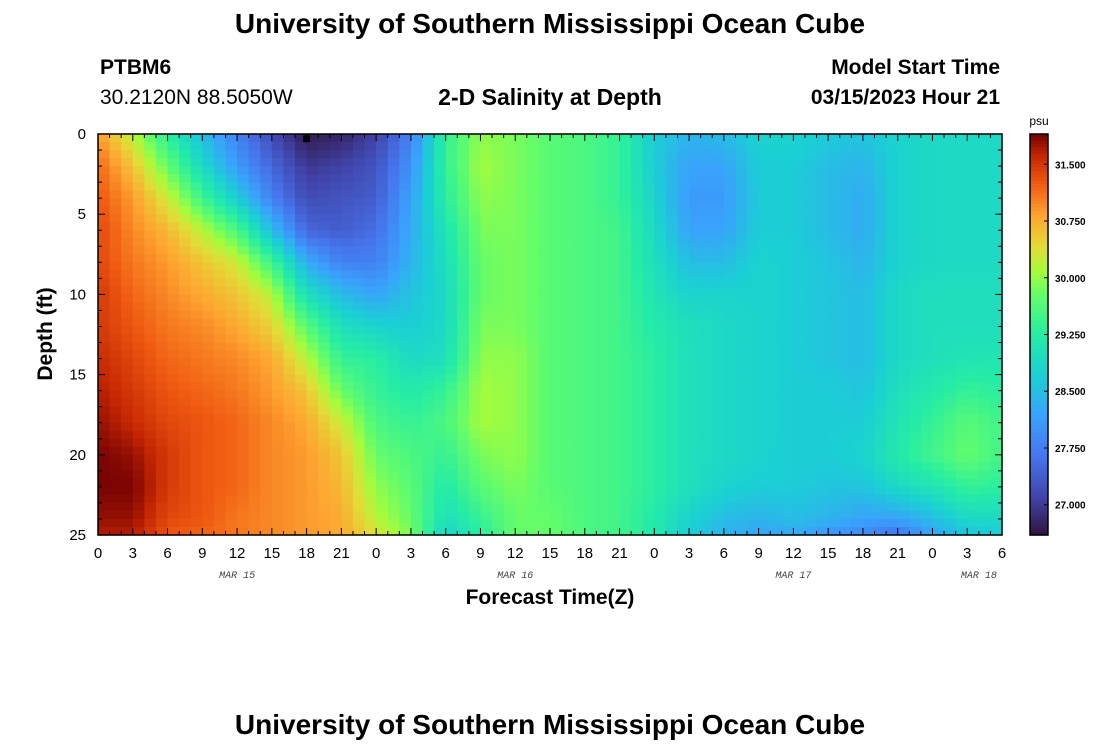  Describe the element at coordinates (515, 553) in the screenshot. I see `x-tick-label: 12` at that location.